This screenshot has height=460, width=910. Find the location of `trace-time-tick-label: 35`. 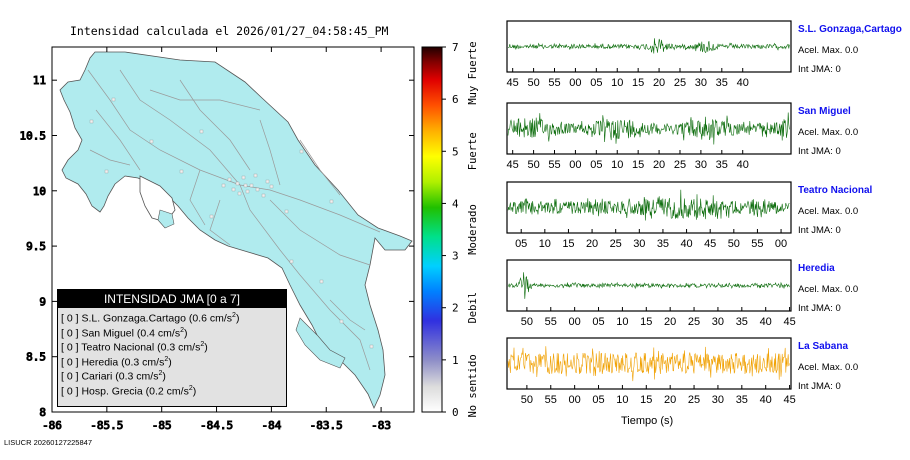

trace-time-tick-label: 35 is located at coordinates (722, 165).